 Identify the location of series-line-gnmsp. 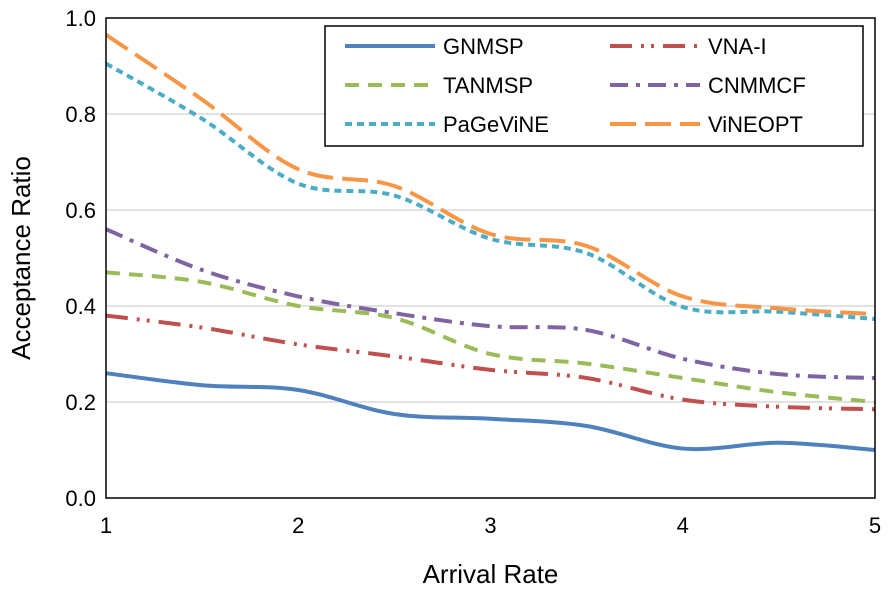
(490, 411).